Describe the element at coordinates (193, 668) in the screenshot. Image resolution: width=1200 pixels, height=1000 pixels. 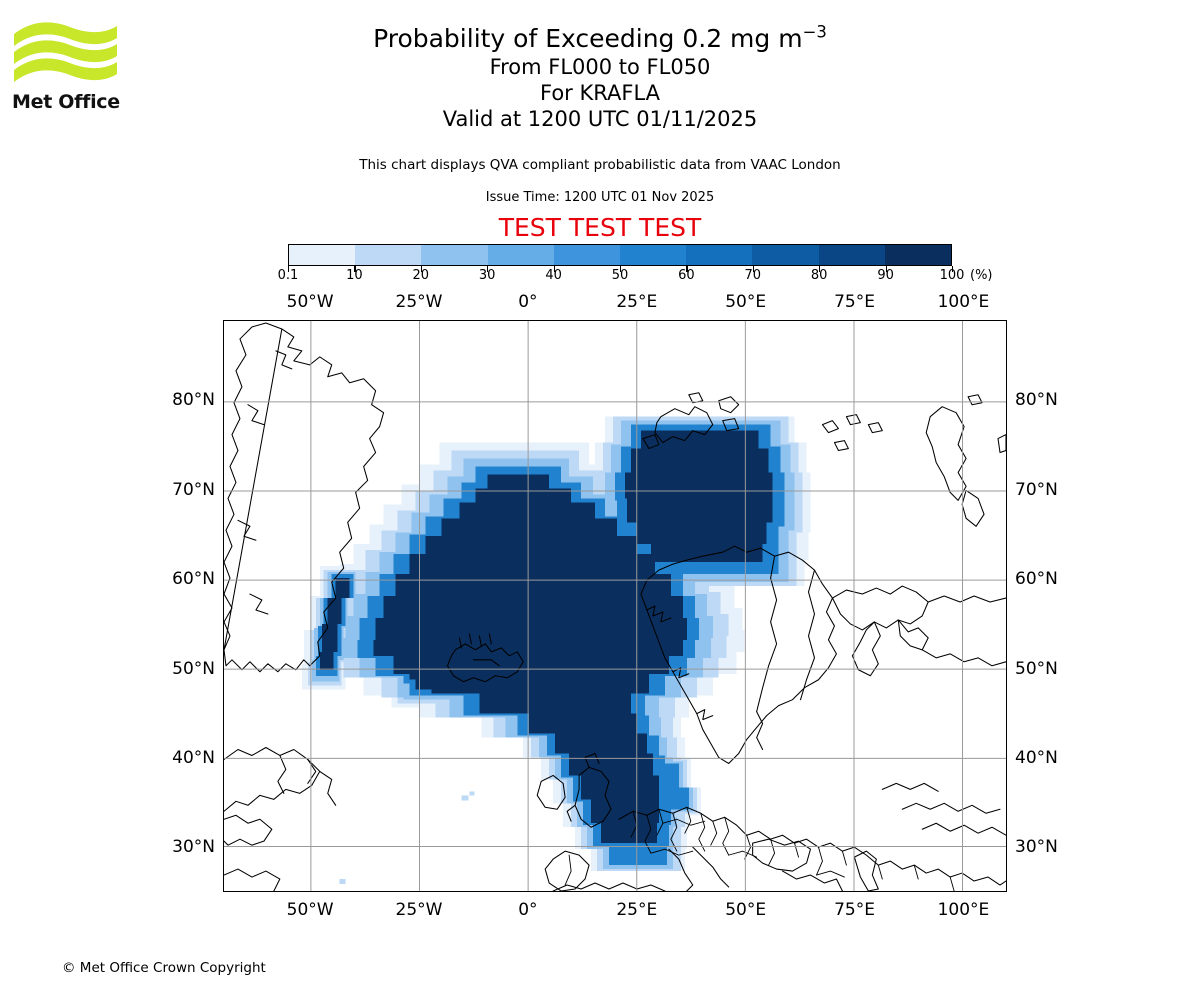
I see `latitude-label-left: 50°N` at that location.